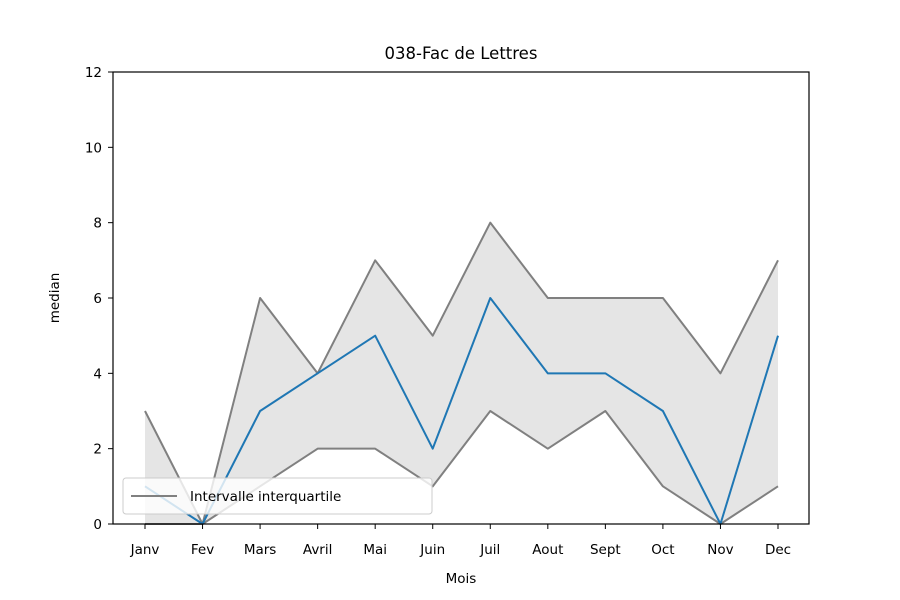  What do you see at coordinates (145, 550) in the screenshot?
I see `x-tick-label: Janv` at bounding box center [145, 550].